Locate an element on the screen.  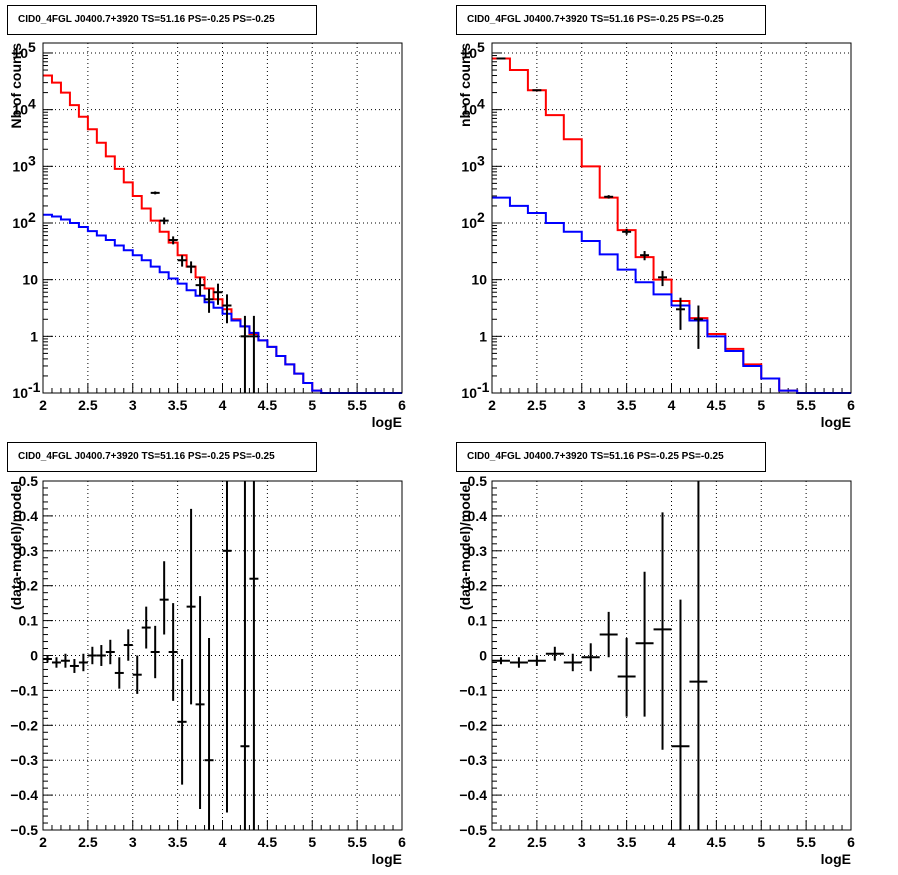
y-tick-label: 1 is located at coordinates (483, 336).